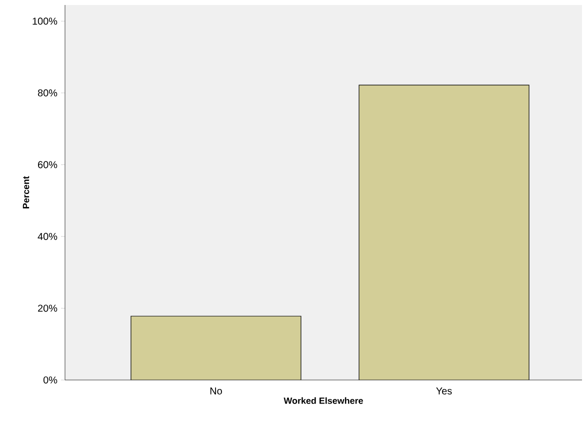 This screenshot has height=438, width=584. What do you see at coordinates (323, 400) in the screenshot?
I see `x-axis-title: Worked Elsewhere` at bounding box center [323, 400].